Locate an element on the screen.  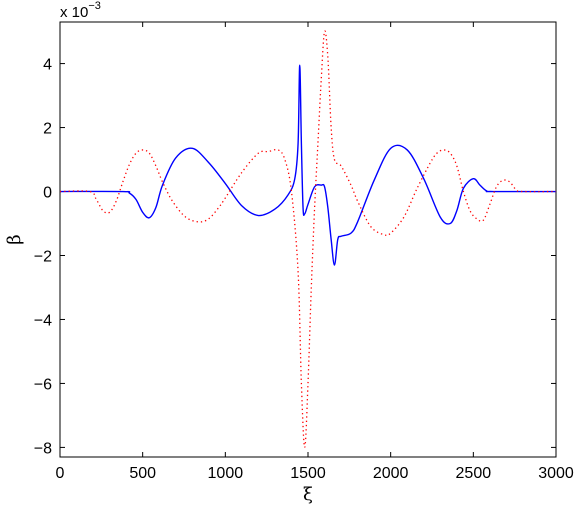
x-tick-label: 1000 is located at coordinates (226, 473).